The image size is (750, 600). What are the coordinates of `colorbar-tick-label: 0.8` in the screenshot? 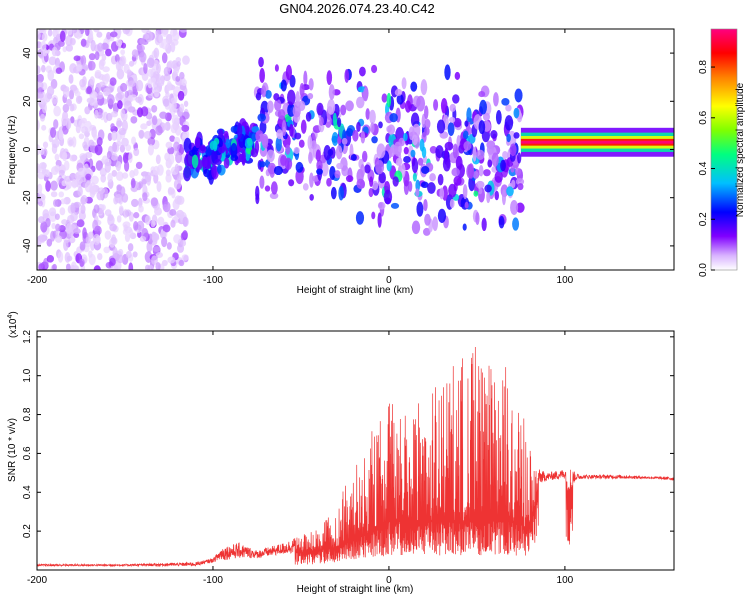 It's located at (703, 67).